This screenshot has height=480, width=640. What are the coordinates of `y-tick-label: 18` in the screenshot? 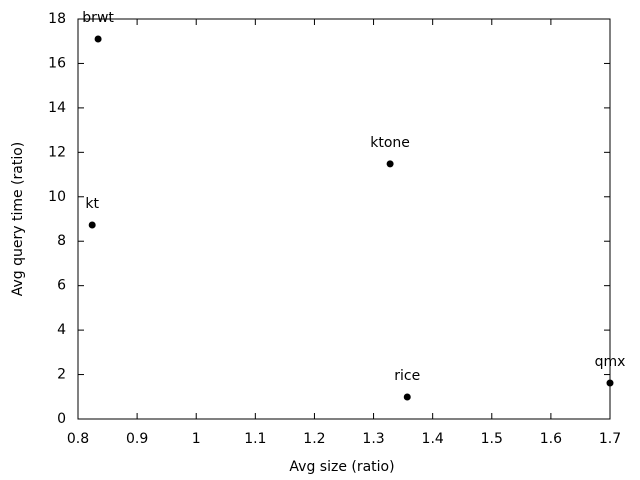 It's located at (57, 19).